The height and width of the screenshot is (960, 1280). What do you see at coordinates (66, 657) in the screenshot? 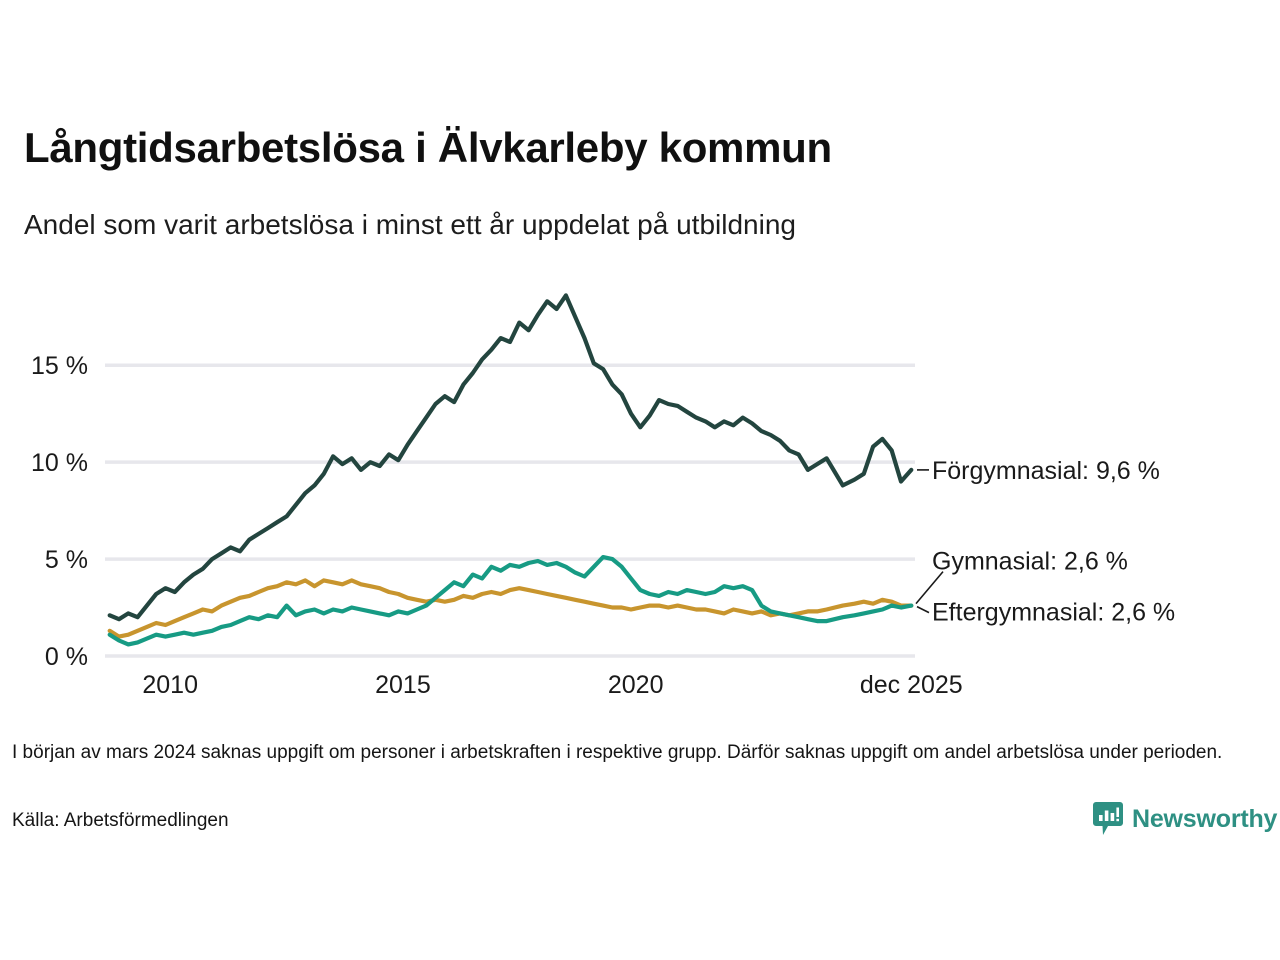
I see `y-axis-tick-label: 0 %` at bounding box center [66, 657].